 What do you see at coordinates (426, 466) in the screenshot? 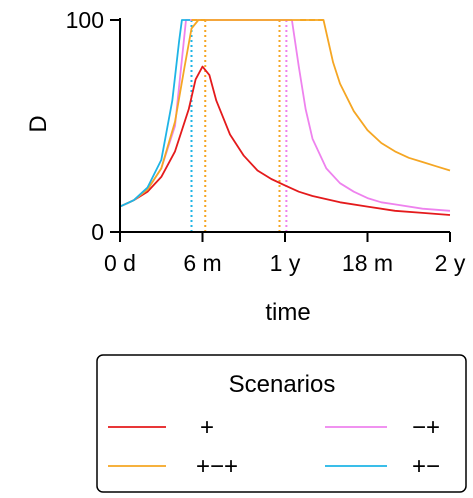
I see `legend-label-3: +−` at bounding box center [426, 466].